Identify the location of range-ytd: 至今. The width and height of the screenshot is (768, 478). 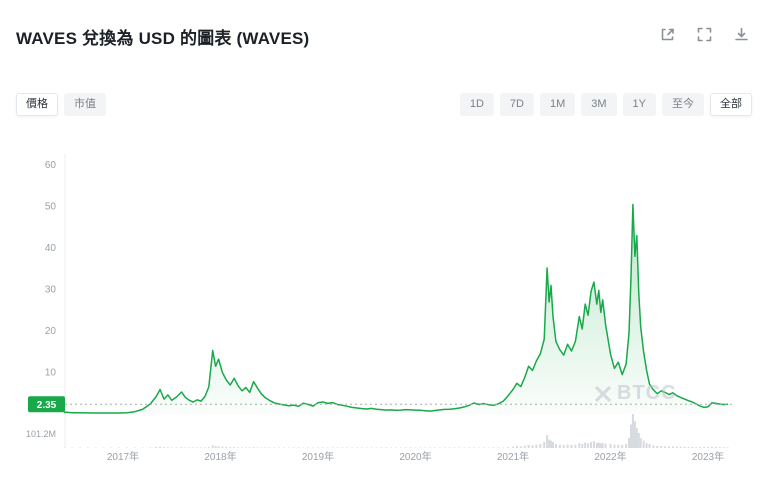
(683, 104).